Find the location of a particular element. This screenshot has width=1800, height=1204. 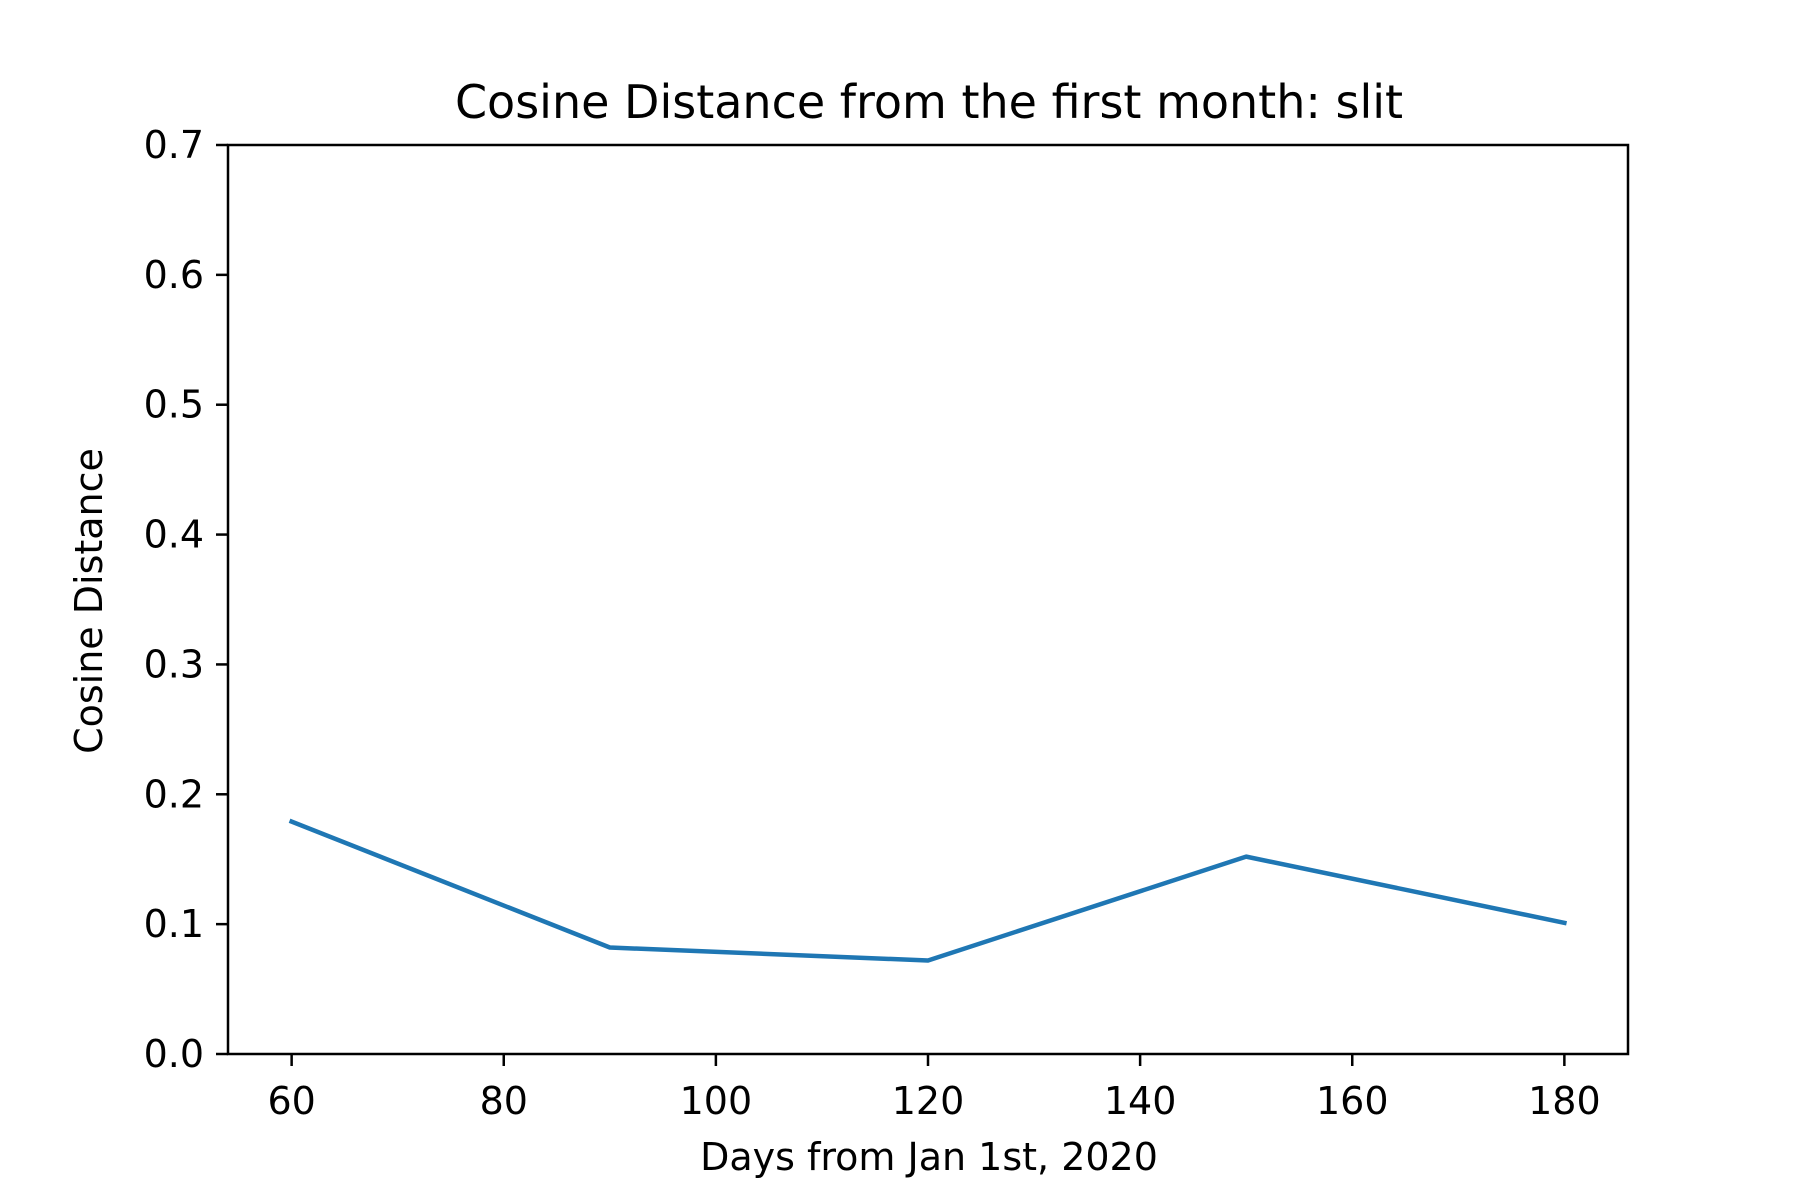

x-tick-label: 120 is located at coordinates (928, 1101).